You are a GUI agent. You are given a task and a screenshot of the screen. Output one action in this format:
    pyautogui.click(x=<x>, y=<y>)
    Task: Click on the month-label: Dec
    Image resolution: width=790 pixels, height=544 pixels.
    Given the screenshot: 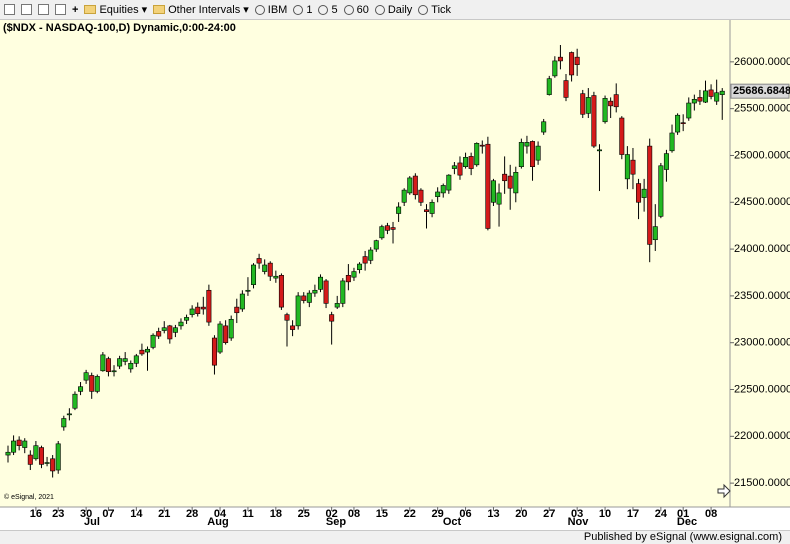 What is the action you would take?
    pyautogui.click(x=687, y=522)
    